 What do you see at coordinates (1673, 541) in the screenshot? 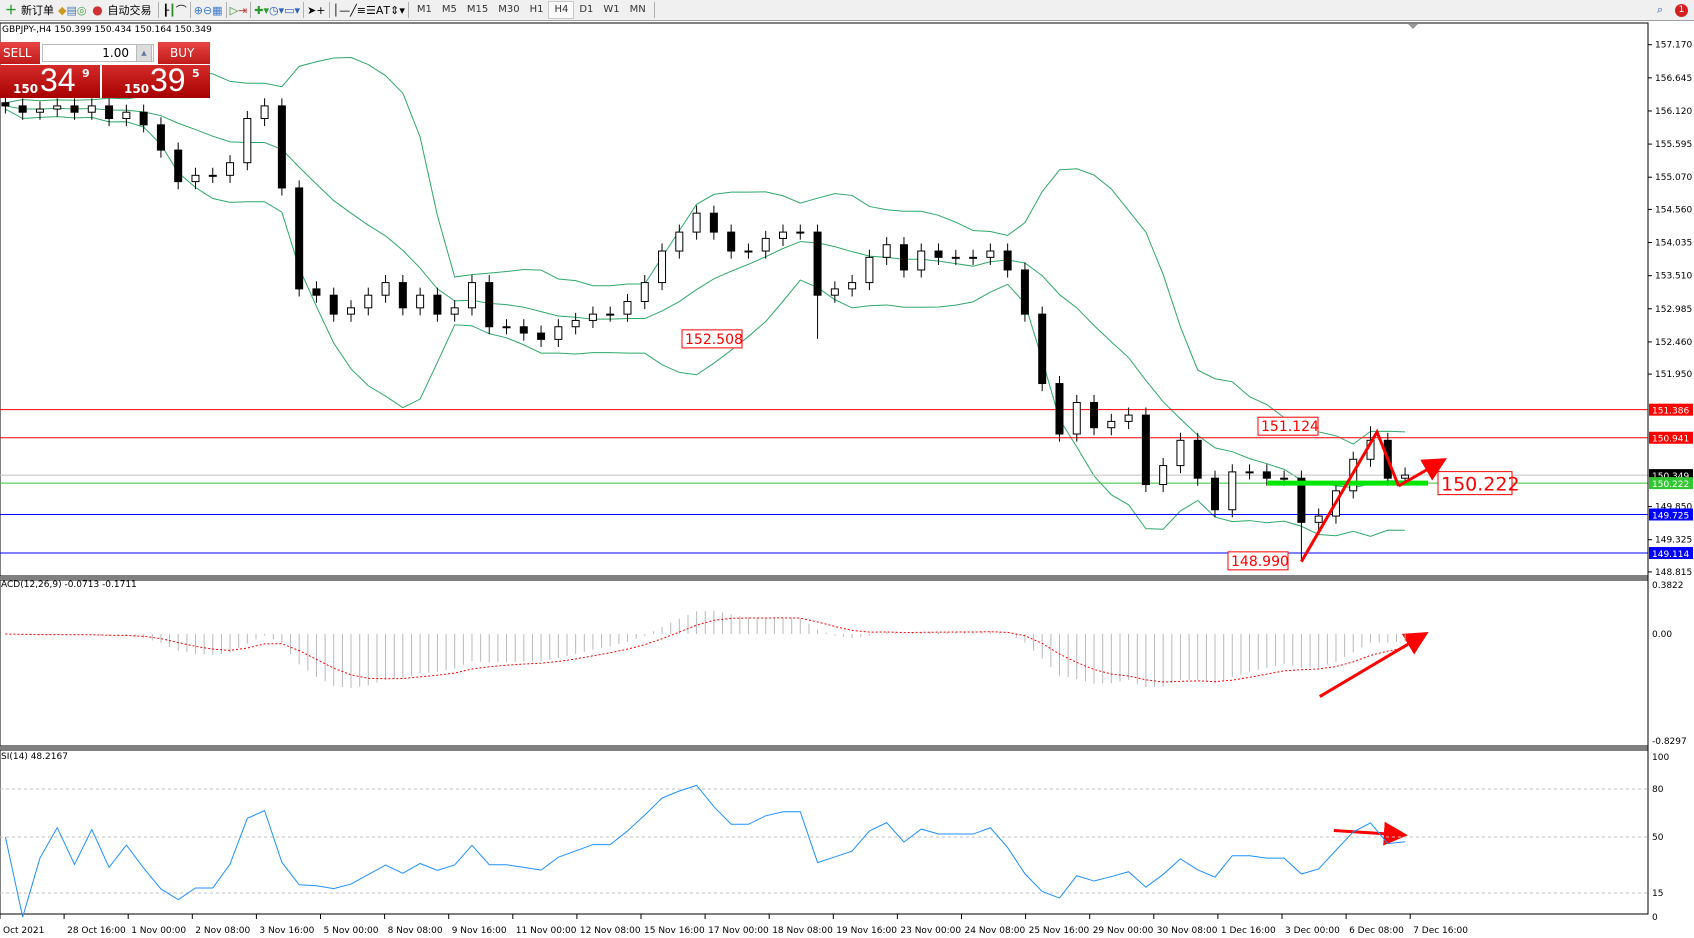
I see `price-axis-label: 149.325` at bounding box center [1673, 541].